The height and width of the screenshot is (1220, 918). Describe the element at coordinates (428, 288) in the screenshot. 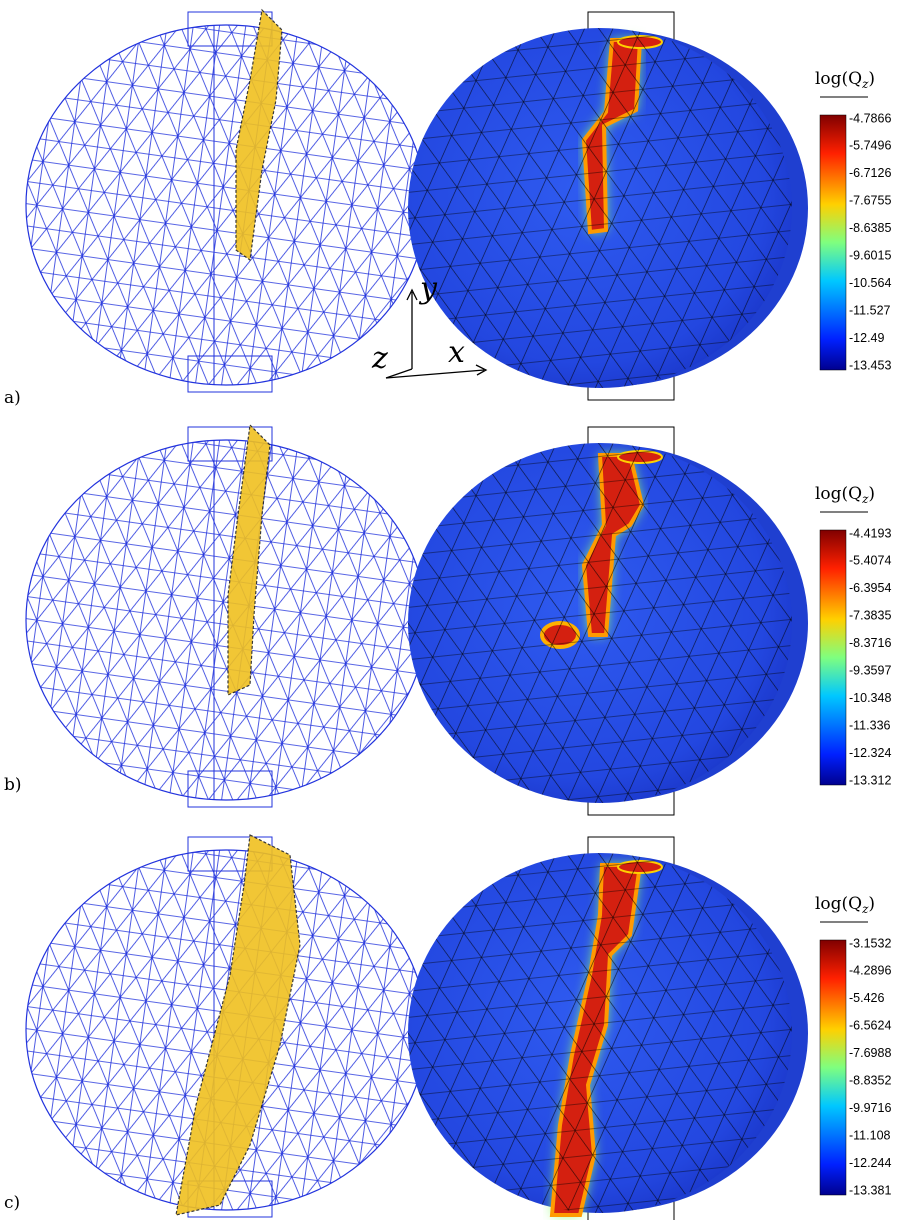

I see `axis-y-label: y` at that location.